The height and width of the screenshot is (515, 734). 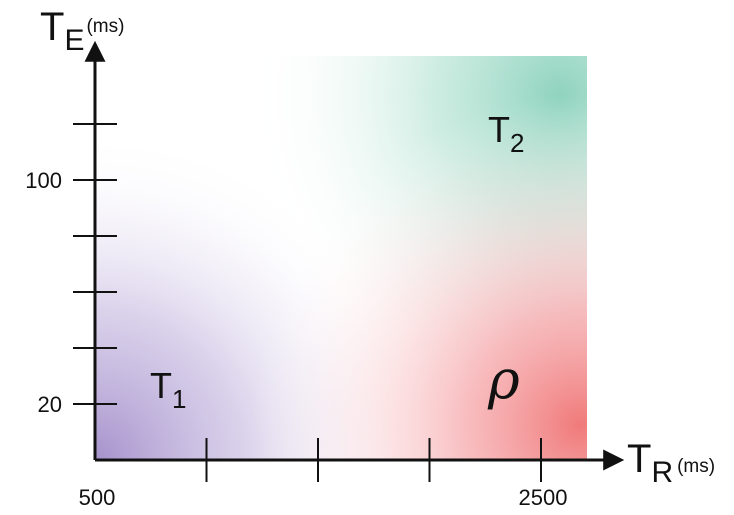 I want to click on rho-label: ρ, so click(x=503, y=379).